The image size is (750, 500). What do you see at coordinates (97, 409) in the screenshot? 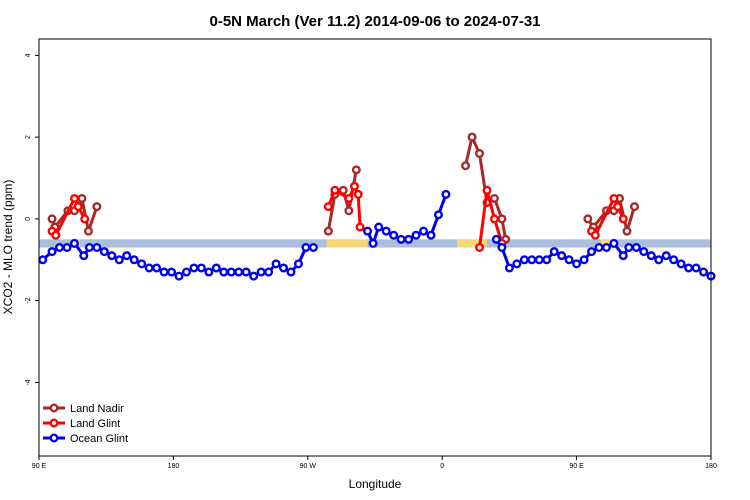
I see `legend-label: Land Nadir` at bounding box center [97, 409].